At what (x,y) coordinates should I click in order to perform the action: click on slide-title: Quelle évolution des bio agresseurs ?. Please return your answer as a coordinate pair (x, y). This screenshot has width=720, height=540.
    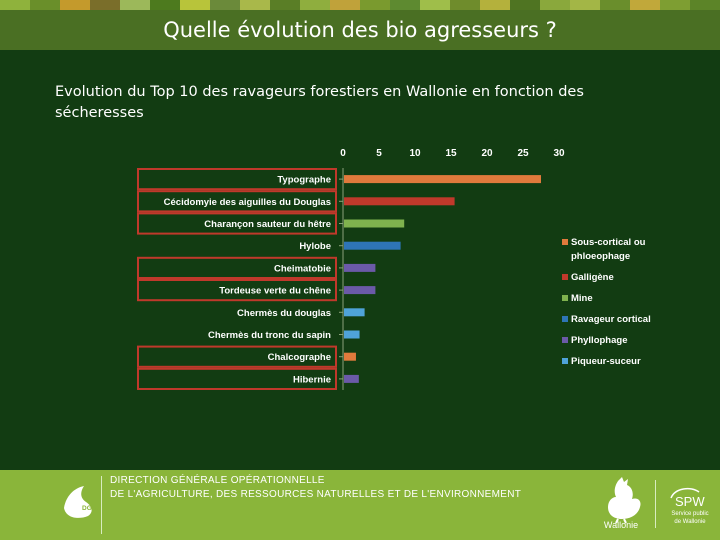
    Looking at the image, I should click on (360, 30).